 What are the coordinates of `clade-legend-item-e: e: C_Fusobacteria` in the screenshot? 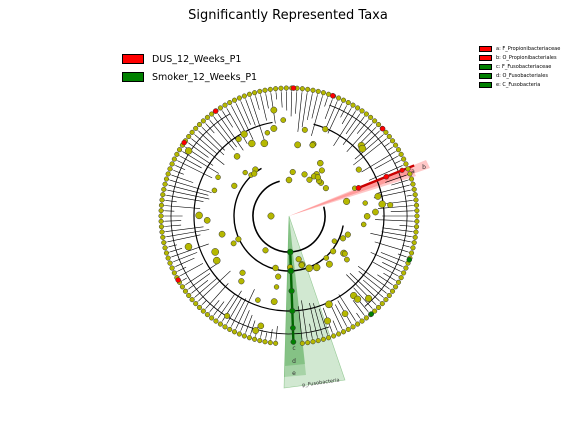 It's located at (519, 84).